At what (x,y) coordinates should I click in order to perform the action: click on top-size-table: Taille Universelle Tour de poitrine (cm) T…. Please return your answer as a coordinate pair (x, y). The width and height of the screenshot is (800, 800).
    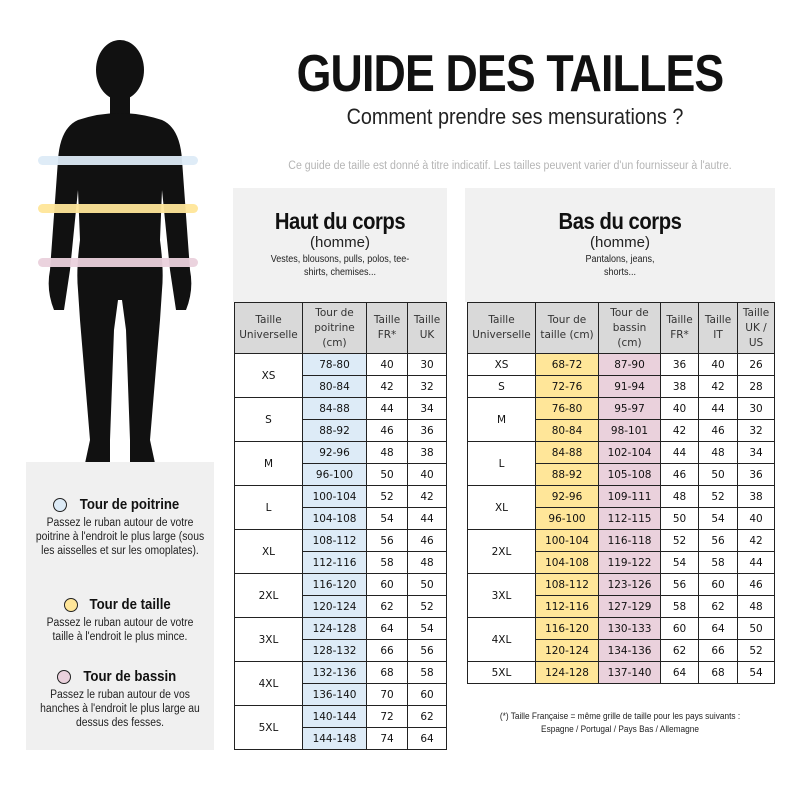
    Looking at the image, I should click on (340, 526).